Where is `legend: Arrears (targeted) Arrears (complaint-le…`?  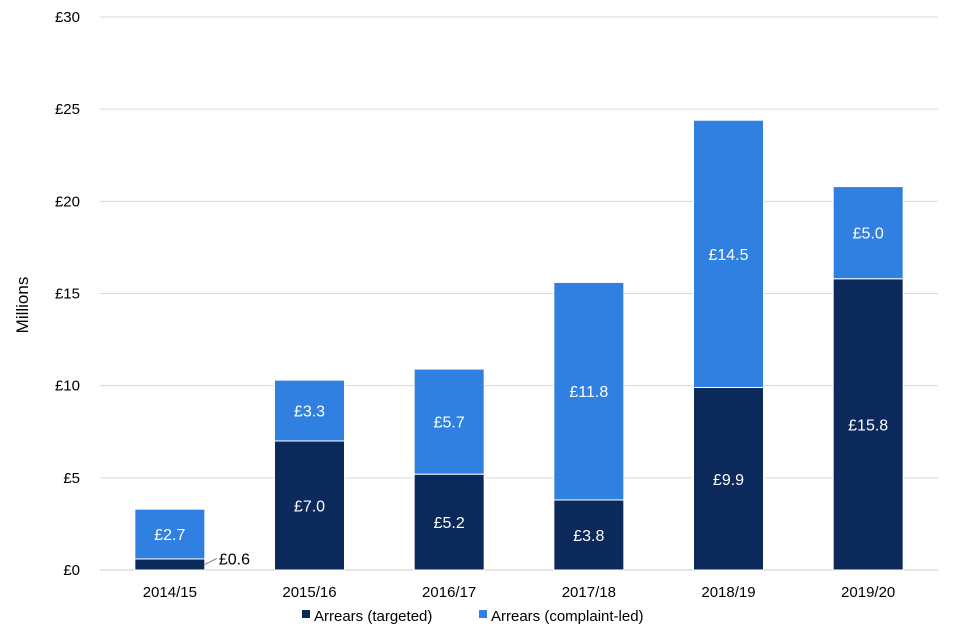
legend: Arrears (targeted) Arrears (complaint-le… is located at coordinates (473, 616).